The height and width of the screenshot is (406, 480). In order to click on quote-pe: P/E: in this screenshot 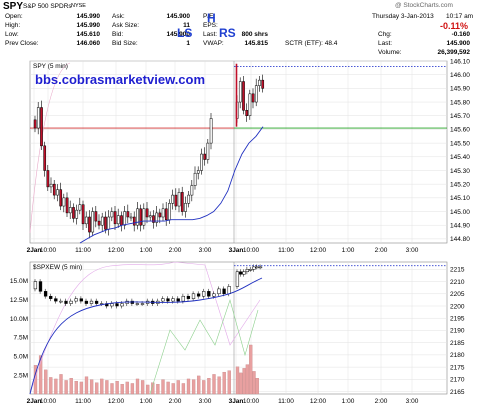, I will do `click(209, 16)`.